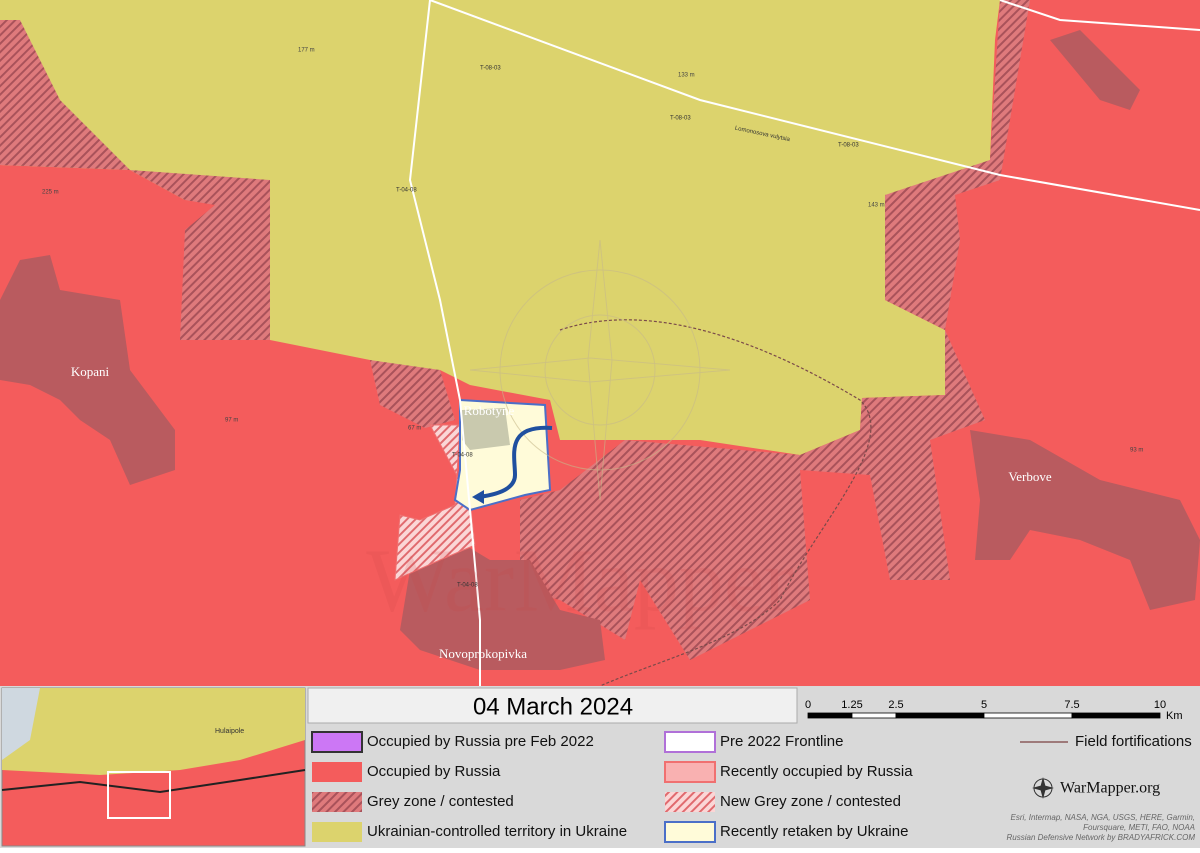 Image resolution: width=1200 pixels, height=853 pixels. What do you see at coordinates (876, 206) in the screenshot?
I see `elevation-label: 143 m` at bounding box center [876, 206].